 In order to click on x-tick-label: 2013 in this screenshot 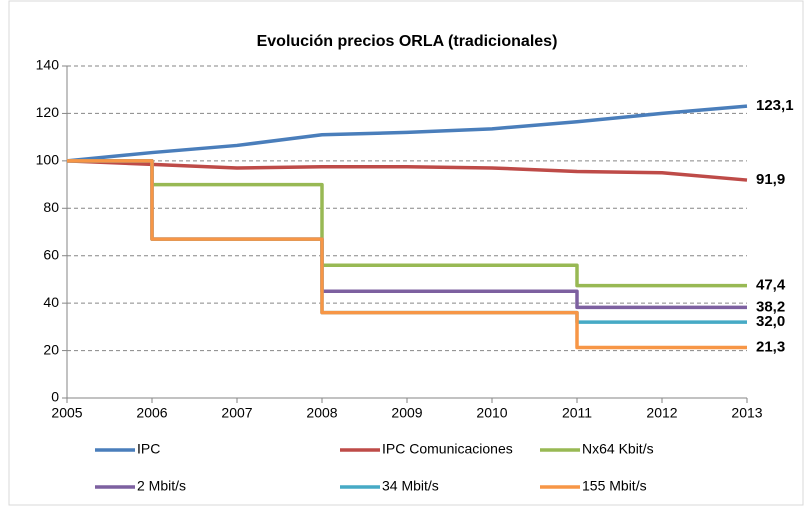, I will do `click(746, 413)`.